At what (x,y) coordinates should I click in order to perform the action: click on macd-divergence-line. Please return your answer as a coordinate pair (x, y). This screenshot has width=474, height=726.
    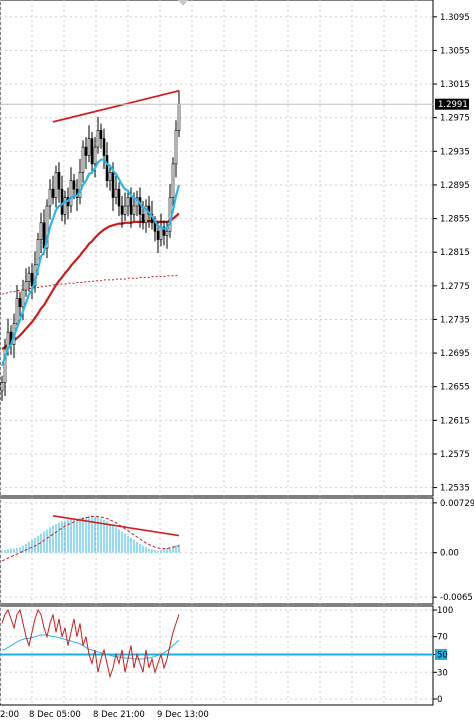
    Looking at the image, I should click on (116, 526).